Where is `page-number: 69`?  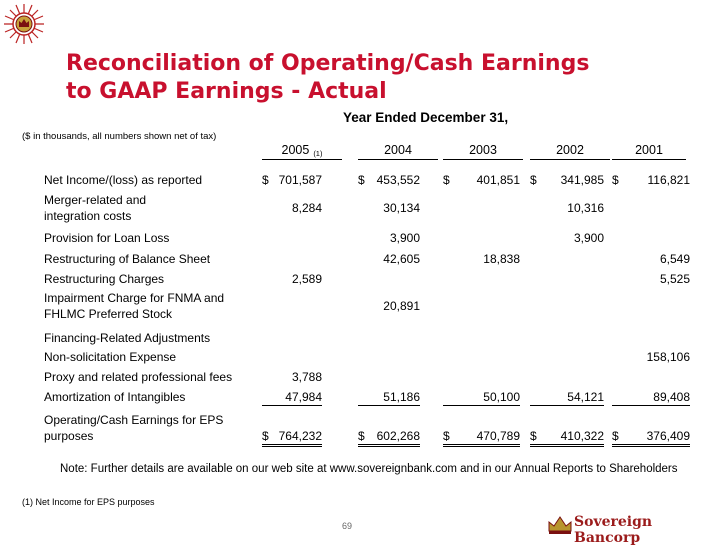 page-number: 69 is located at coordinates (347, 526).